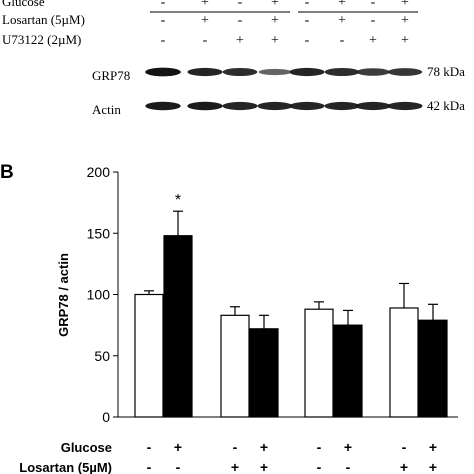  I want to click on y-tick-label: 50, so click(102, 356).